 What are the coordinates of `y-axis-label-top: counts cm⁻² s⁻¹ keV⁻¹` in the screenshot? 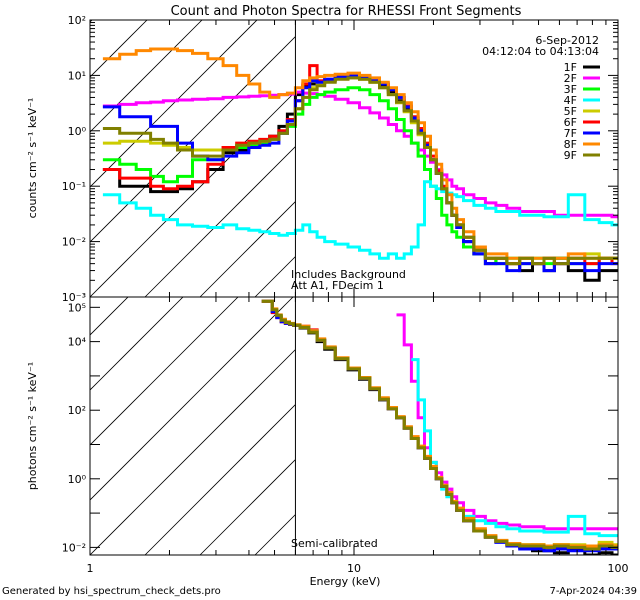 It's located at (32, 158).